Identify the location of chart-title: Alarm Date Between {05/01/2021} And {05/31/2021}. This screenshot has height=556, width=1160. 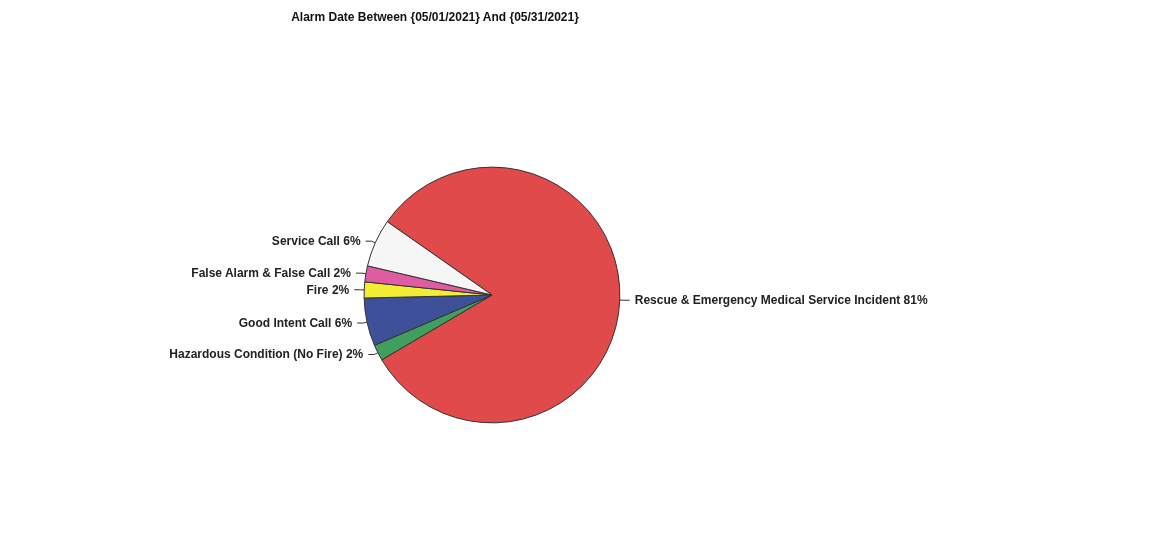
(435, 17).